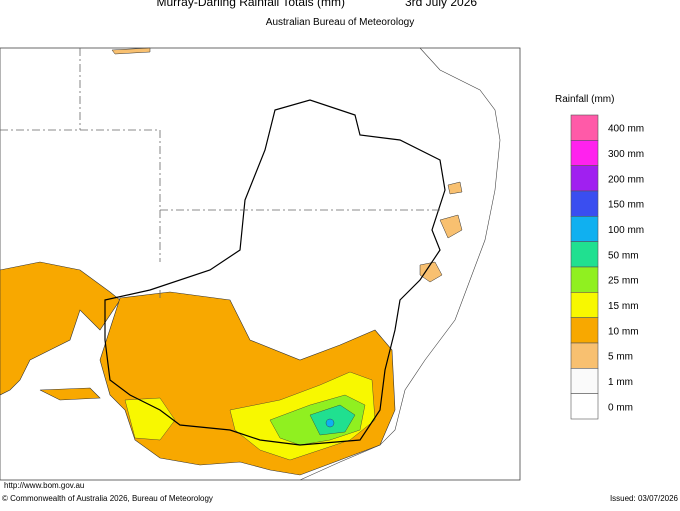 Image resolution: width=680 pixels, height=511 pixels. What do you see at coordinates (626, 154) in the screenshot?
I see `legend-label: 300 mm` at bounding box center [626, 154].